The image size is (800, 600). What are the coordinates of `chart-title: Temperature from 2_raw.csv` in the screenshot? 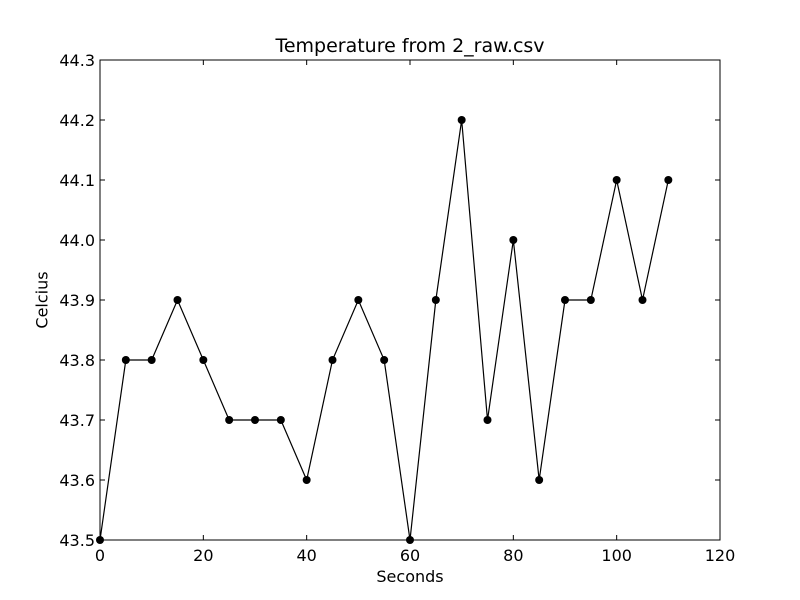 It's located at (410, 46).